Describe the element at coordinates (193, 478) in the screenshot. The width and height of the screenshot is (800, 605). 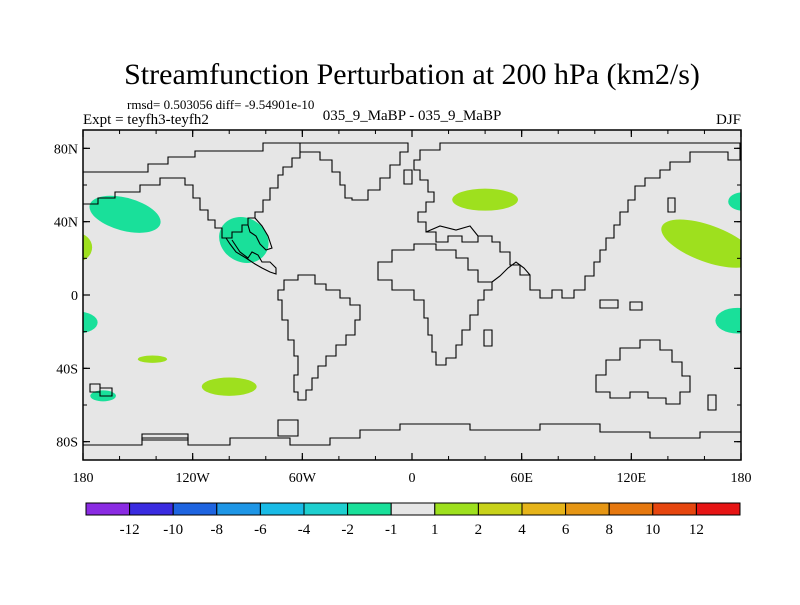
I see `x-tick-label-1: 120W` at that location.